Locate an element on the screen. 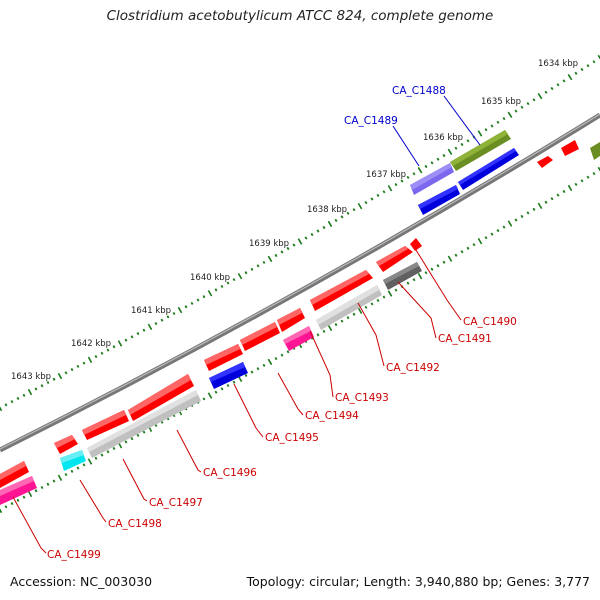  accession-text: Accession: NC_003030 is located at coordinates (81, 581).